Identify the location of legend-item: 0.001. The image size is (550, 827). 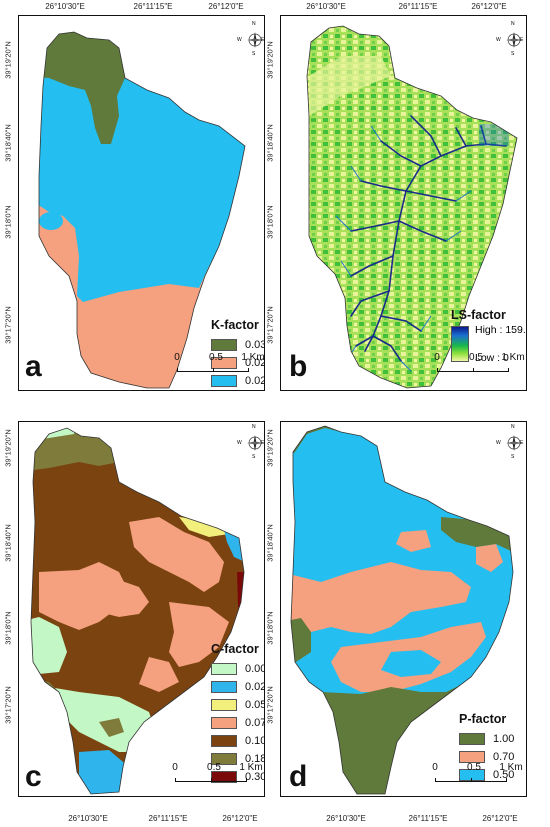
(237, 669).